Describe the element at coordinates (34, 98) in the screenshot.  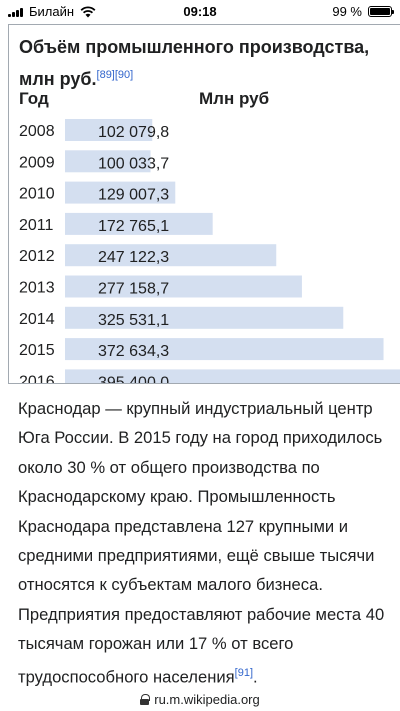
I see `column-header-year: Год` at that location.